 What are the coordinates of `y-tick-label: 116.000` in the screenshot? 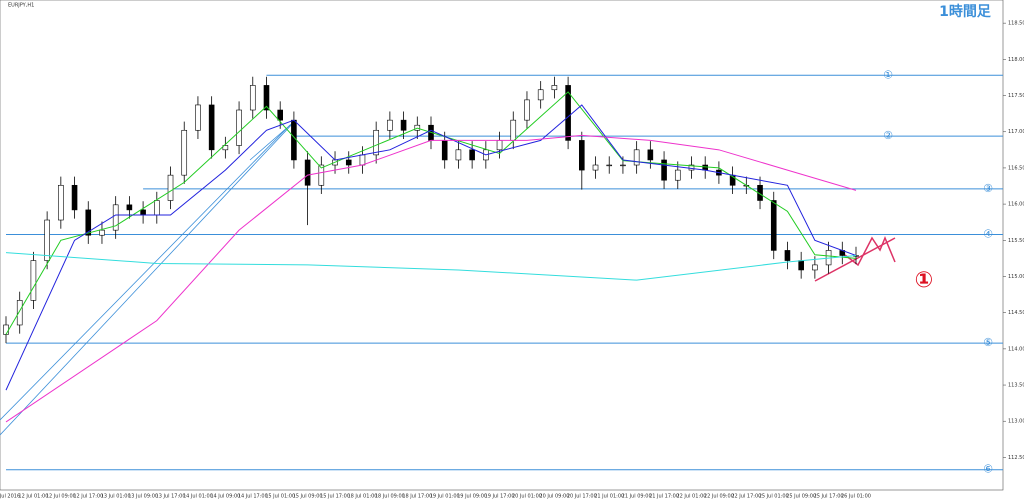 It's located at (1016, 205).